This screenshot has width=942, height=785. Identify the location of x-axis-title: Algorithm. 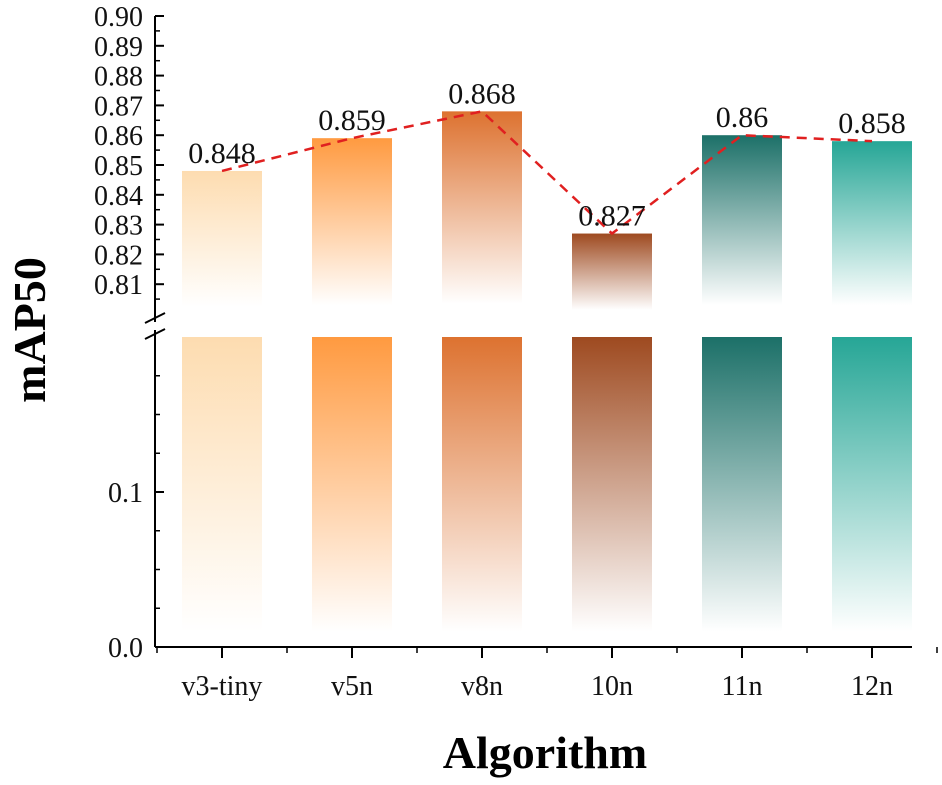
(545, 752).